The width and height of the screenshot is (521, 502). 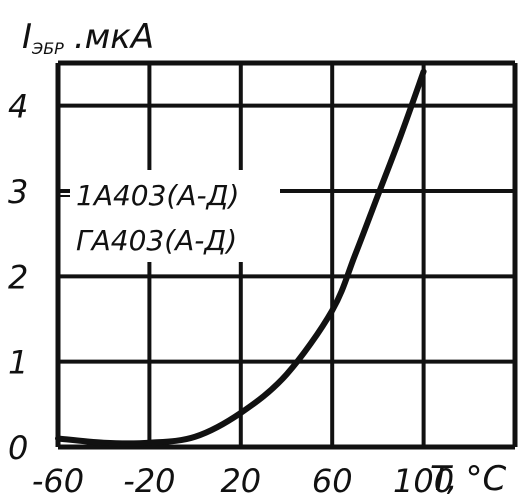 I want to click on y-tick-labels: 0 1 2 3 4, so click(x=18, y=277).